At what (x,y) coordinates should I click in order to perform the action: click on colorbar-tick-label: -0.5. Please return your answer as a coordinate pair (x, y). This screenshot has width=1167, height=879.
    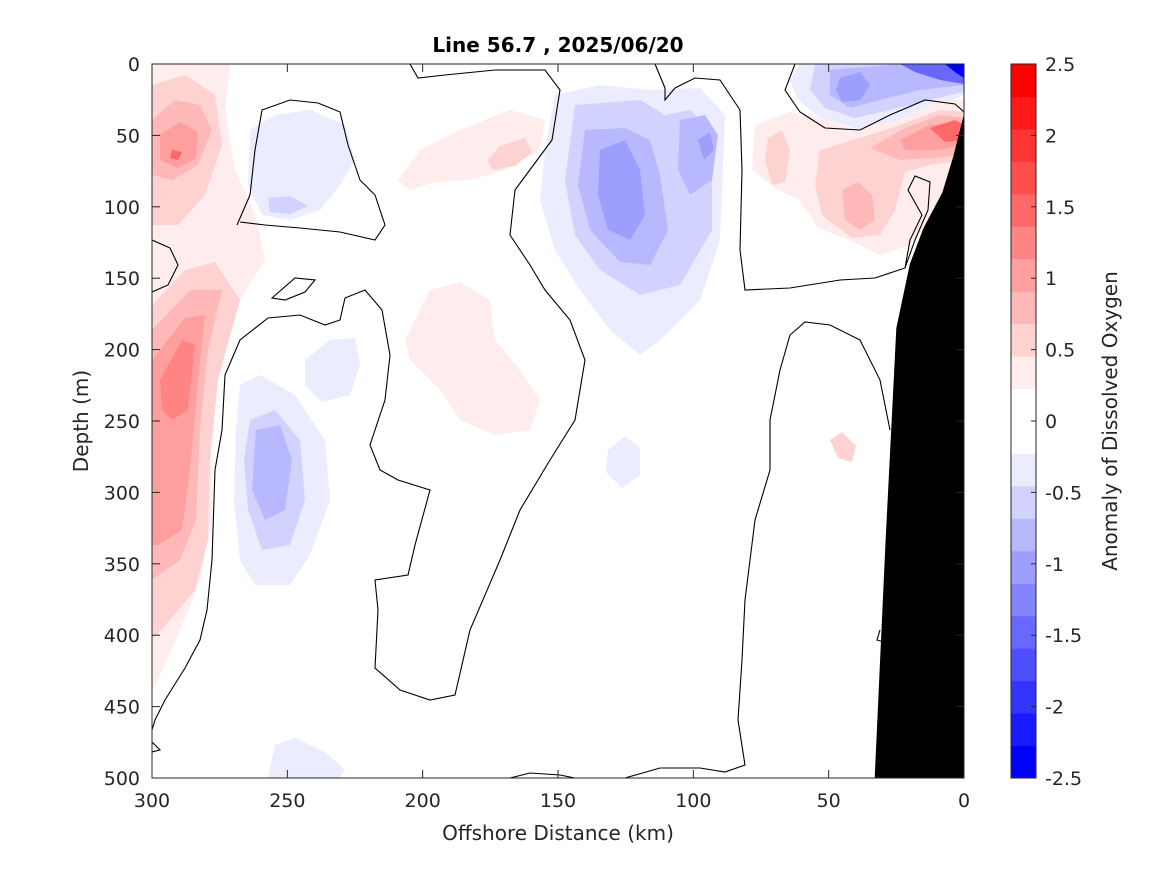
    Looking at the image, I should click on (1063, 493).